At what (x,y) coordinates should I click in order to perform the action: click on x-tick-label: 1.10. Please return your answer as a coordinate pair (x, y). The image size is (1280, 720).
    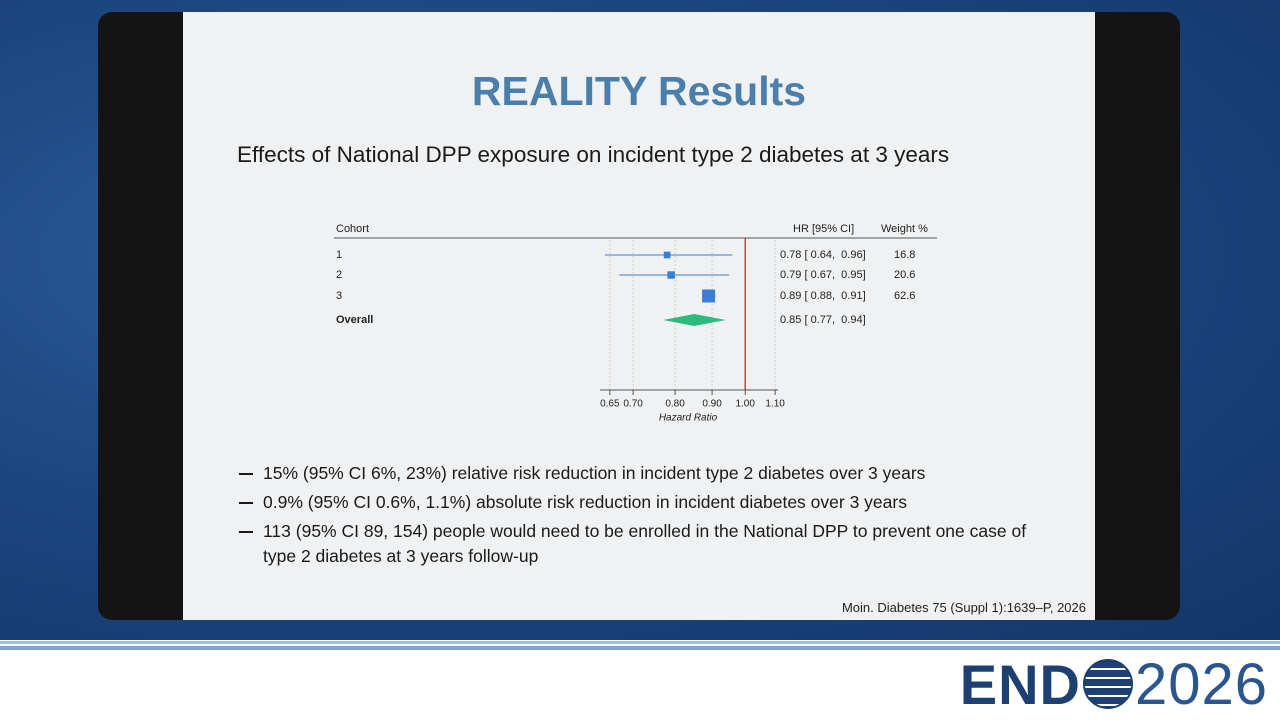
    Looking at the image, I should click on (775, 404).